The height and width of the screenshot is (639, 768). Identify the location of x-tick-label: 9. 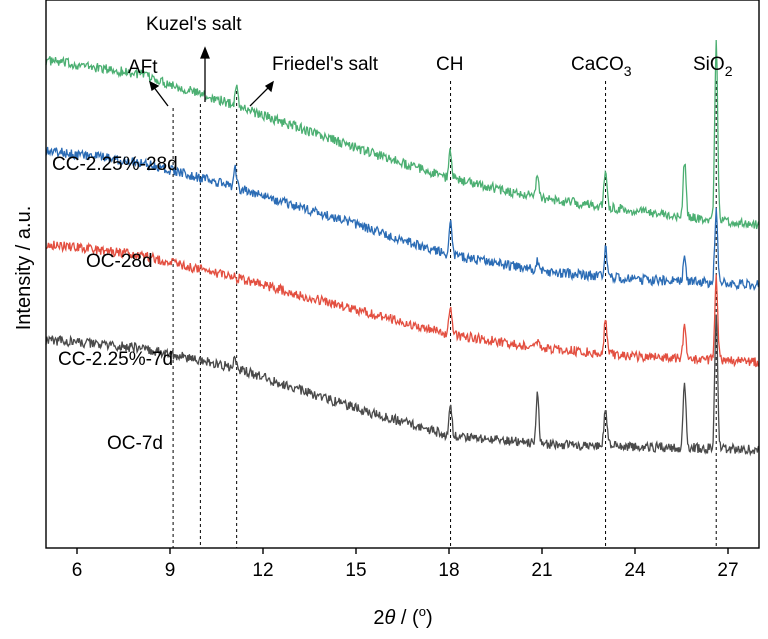
(170, 570).